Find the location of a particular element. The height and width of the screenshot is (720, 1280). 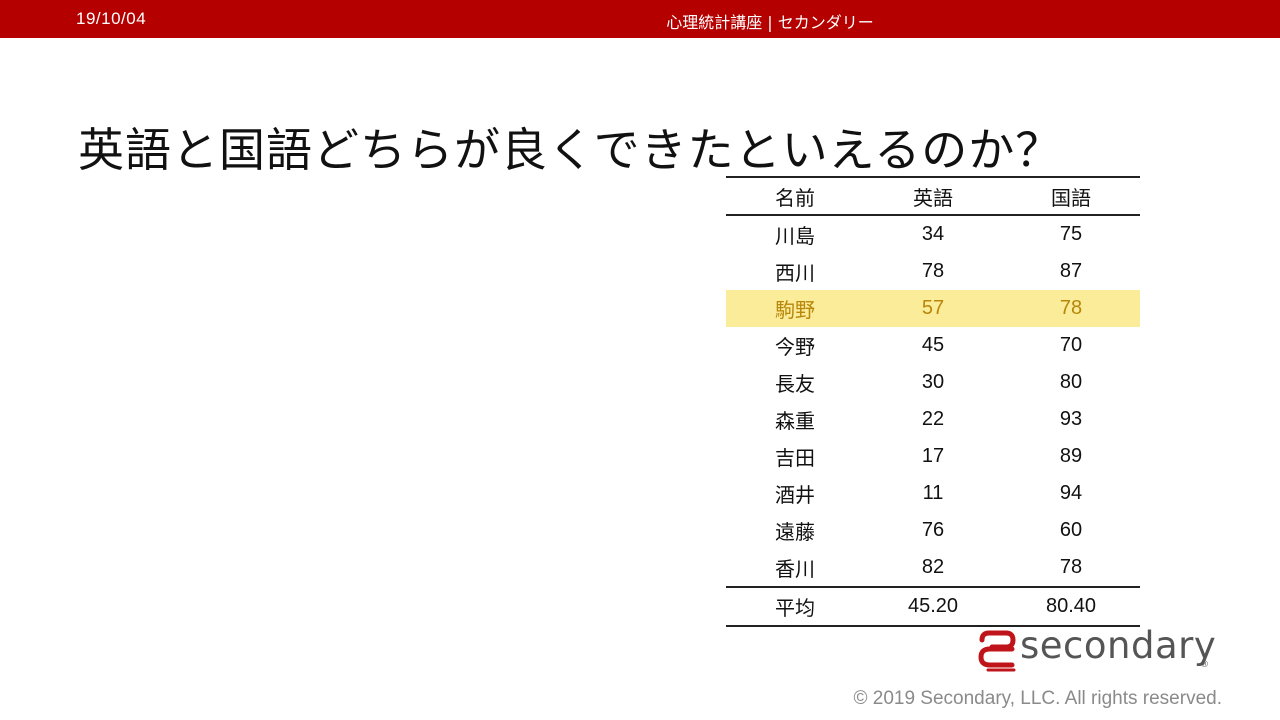

cell-japanese: 80 is located at coordinates (1071, 382).